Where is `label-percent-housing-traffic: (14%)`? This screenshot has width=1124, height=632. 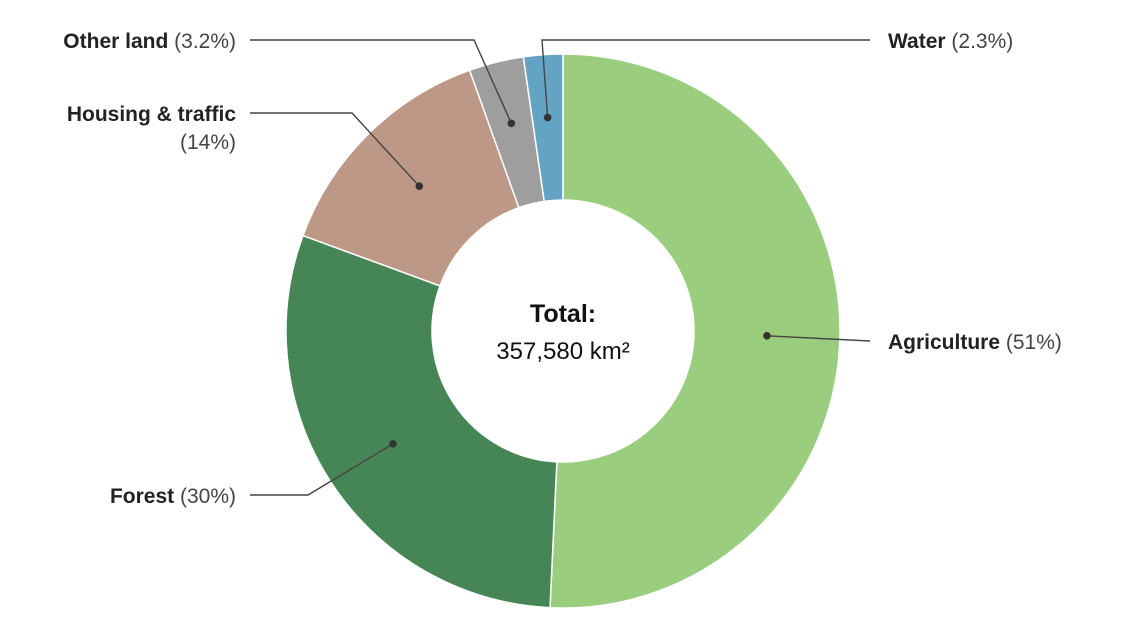 label-percent-housing-traffic: (14%) is located at coordinates (208, 142).